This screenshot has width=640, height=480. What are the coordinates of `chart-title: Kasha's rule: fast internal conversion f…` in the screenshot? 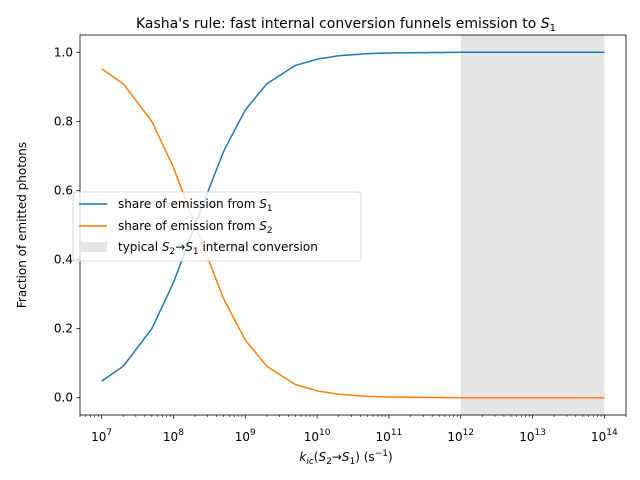 It's located at (346, 25).